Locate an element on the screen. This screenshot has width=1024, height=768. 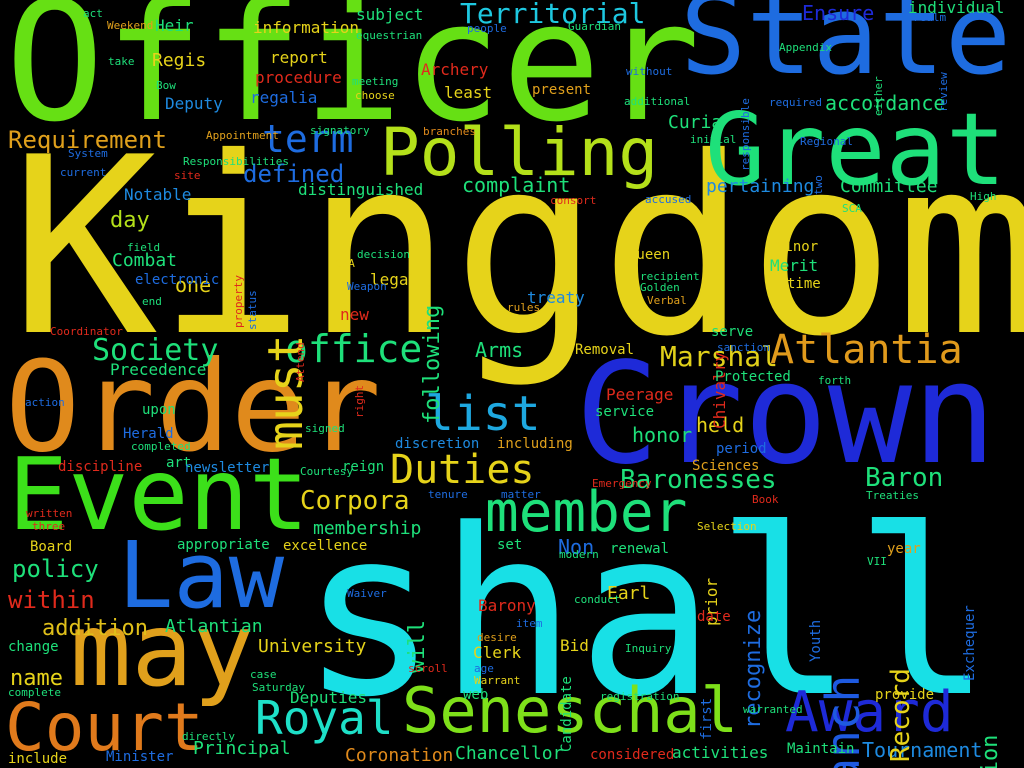
cloud-word: sanction is located at coordinates (743, 347).